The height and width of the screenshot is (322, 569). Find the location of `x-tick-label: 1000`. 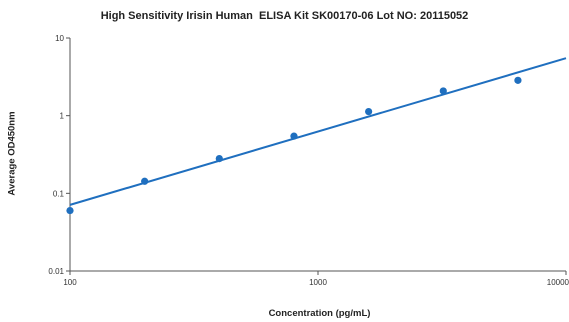

x-tick-label: 1000 is located at coordinates (318, 282).